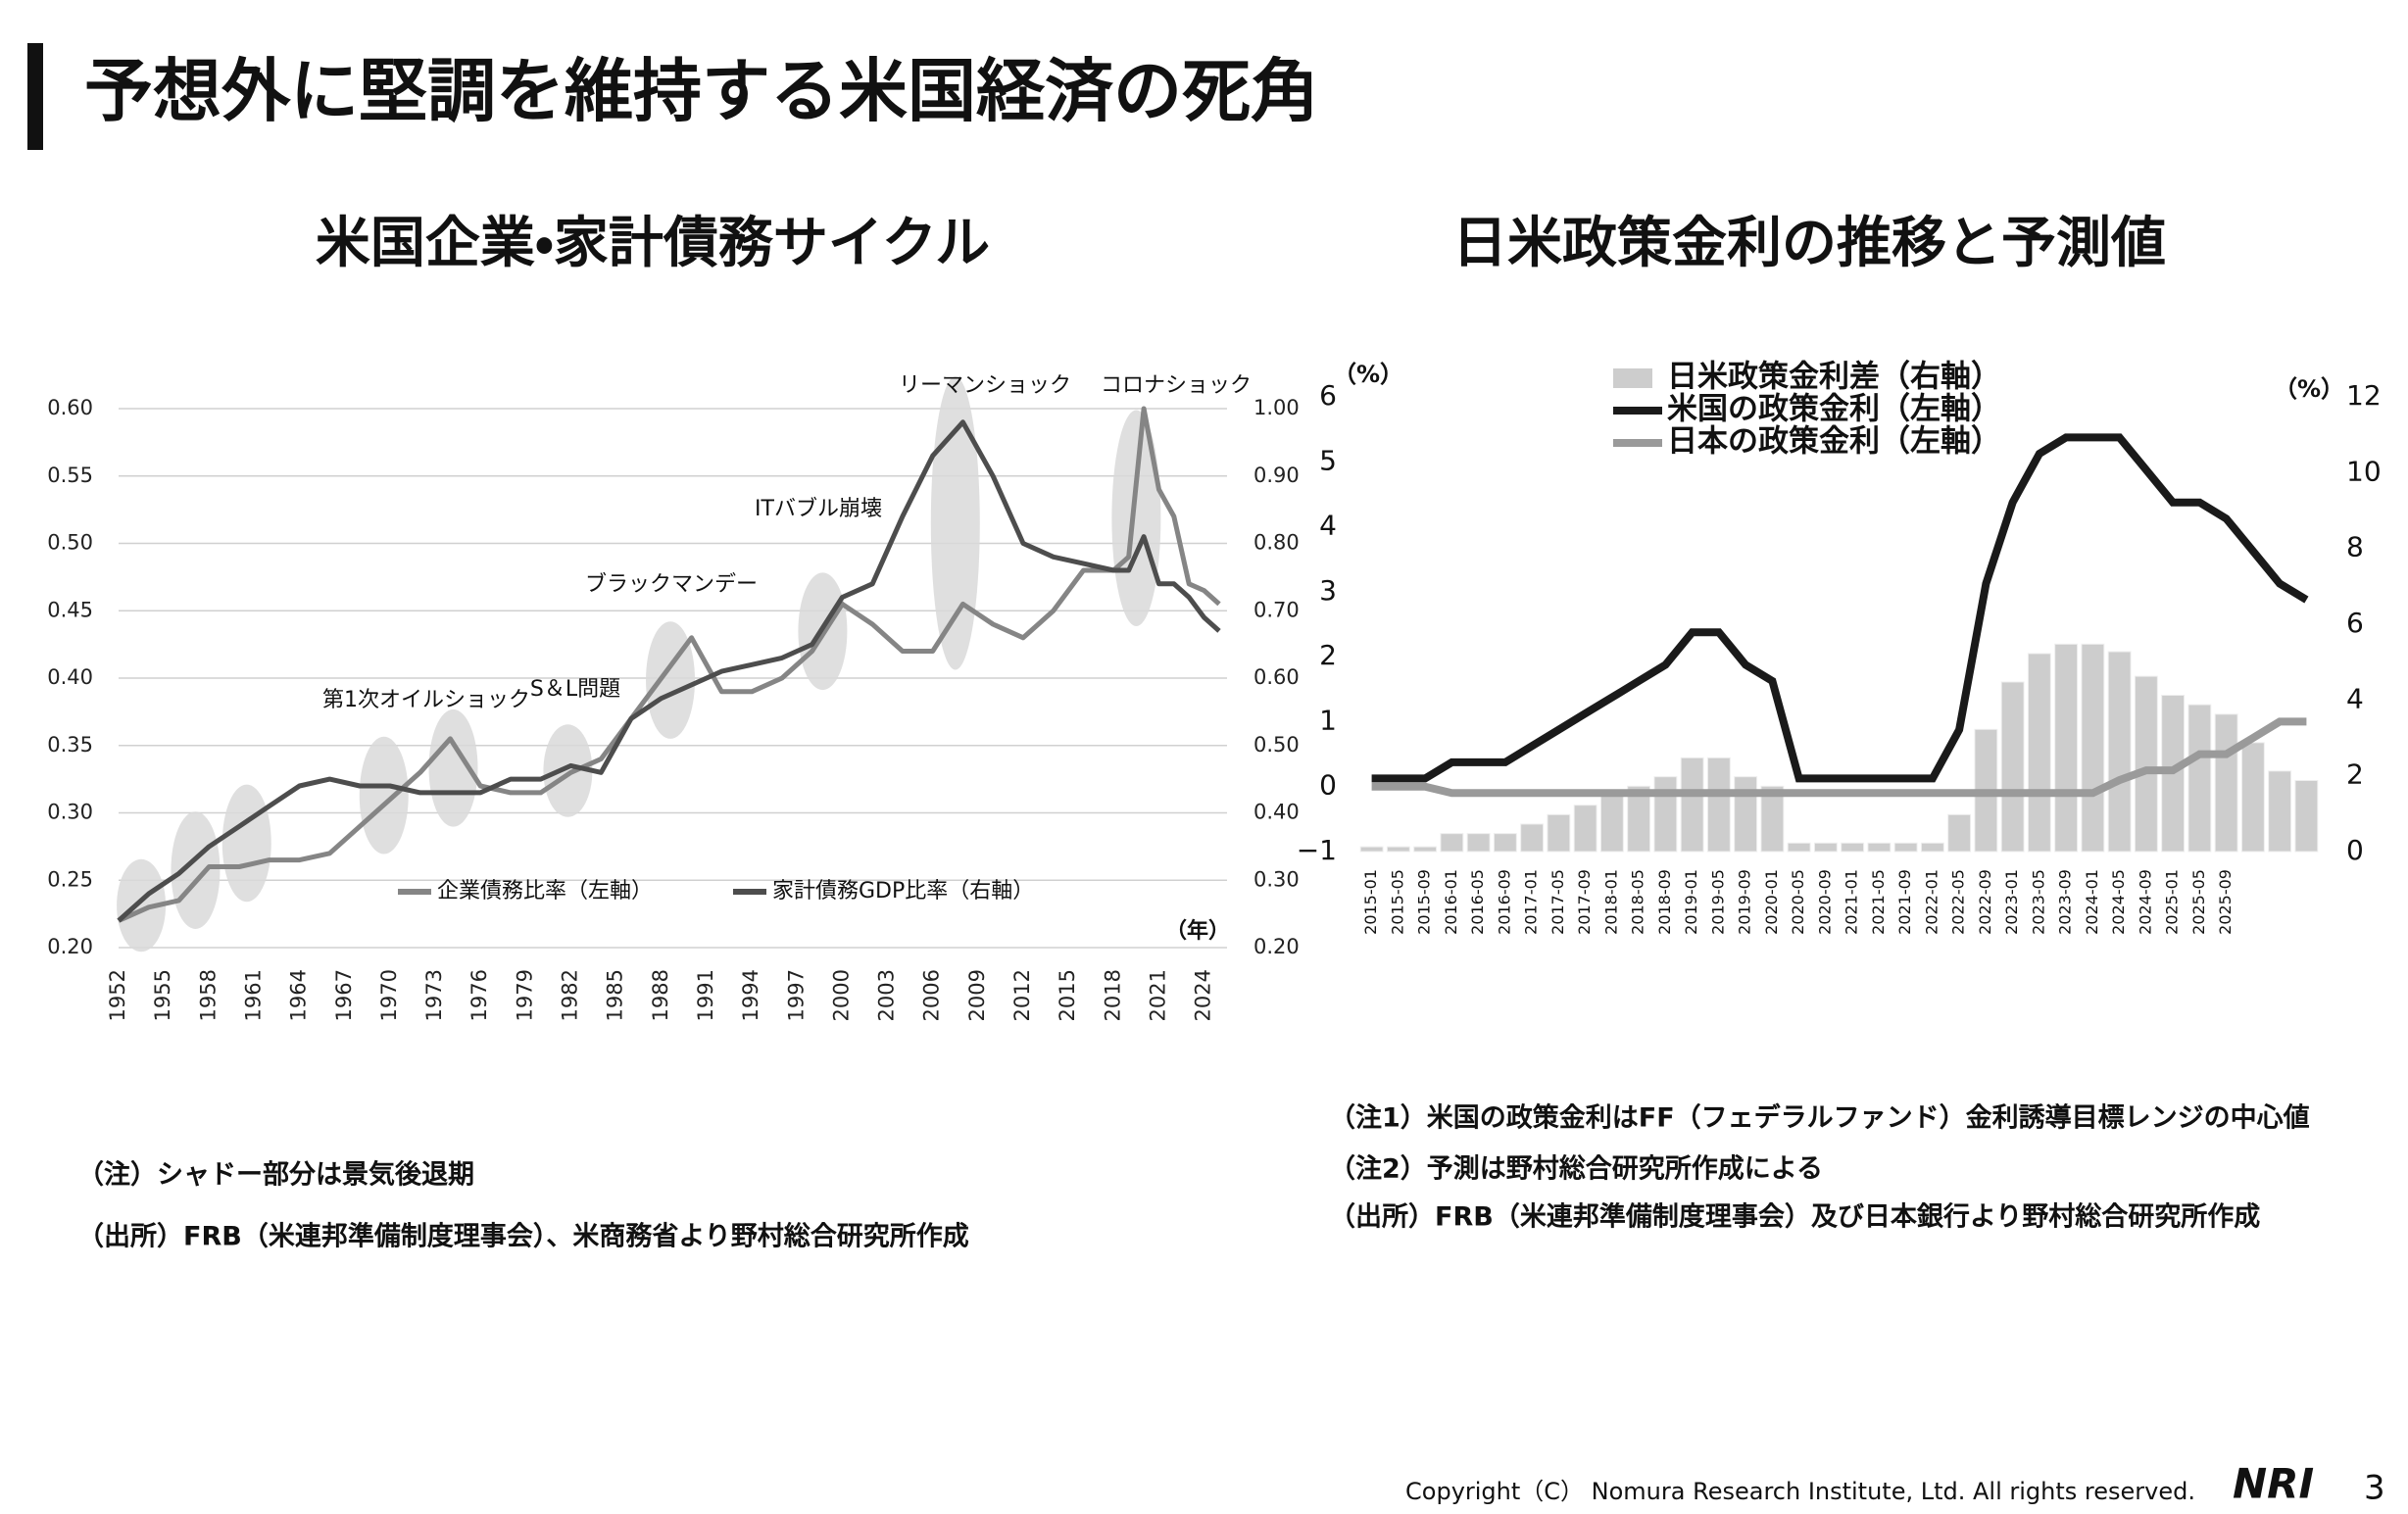 This screenshot has height=1514, width=2408. I want to click on x-tick-label: 2024, so click(1203, 995).